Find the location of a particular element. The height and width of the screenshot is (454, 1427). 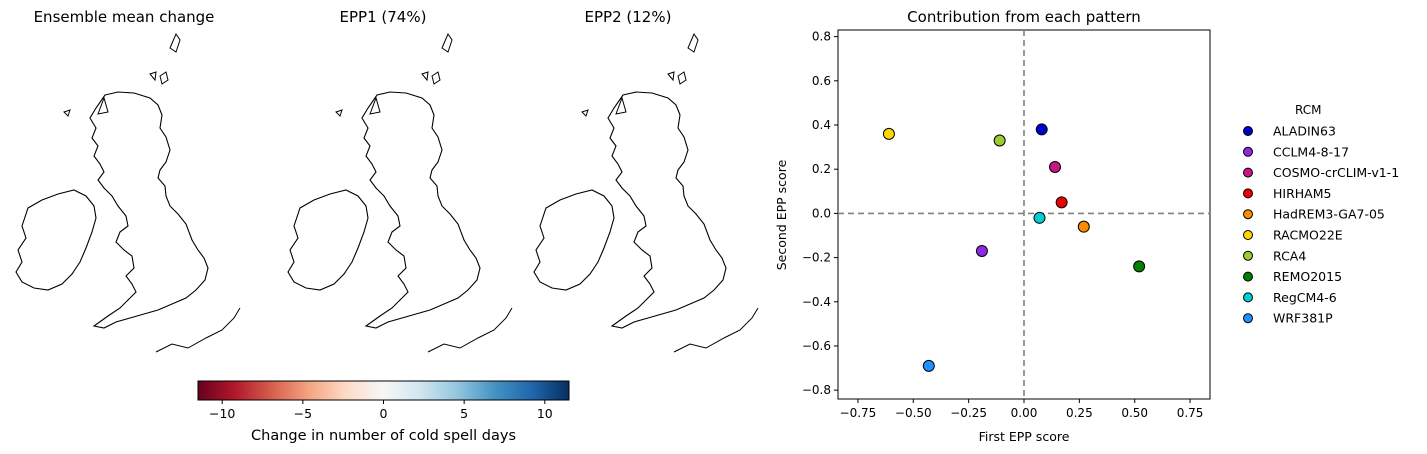

legend-entry-label: CCLM4-8-17 is located at coordinates (1311, 151).